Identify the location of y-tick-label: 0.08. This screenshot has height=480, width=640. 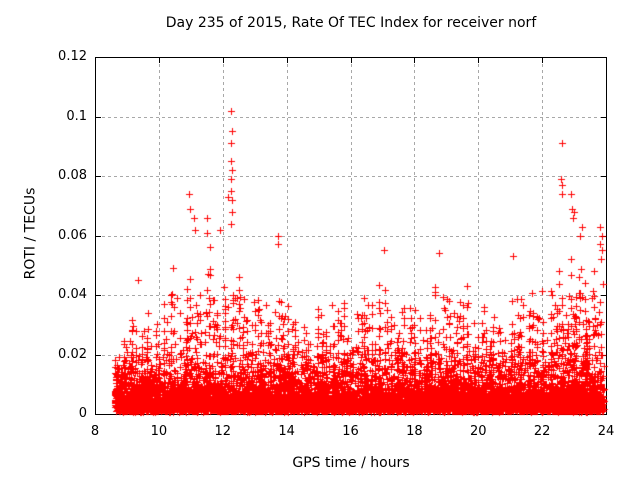
(72, 175).